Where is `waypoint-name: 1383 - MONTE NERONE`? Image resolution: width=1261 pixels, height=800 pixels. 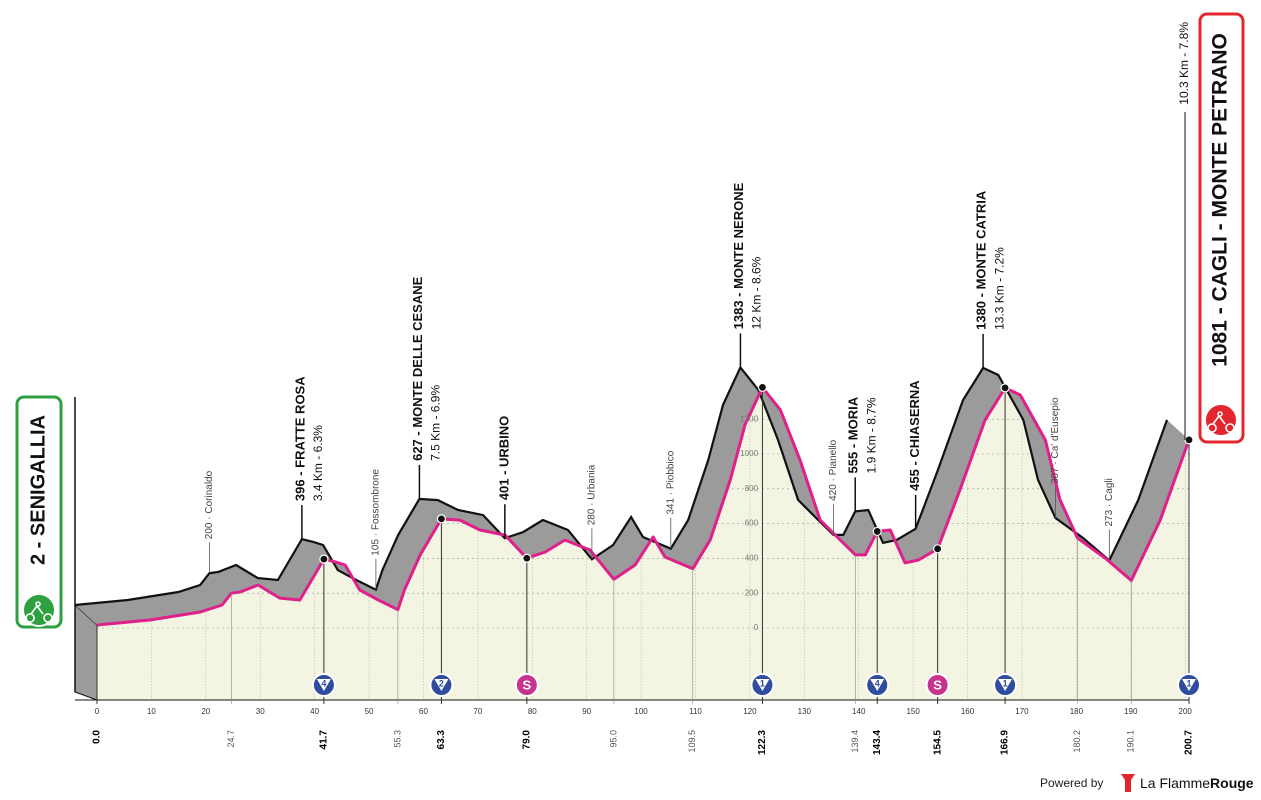 waypoint-name: 1383 - MONTE NERONE is located at coordinates (738, 255).